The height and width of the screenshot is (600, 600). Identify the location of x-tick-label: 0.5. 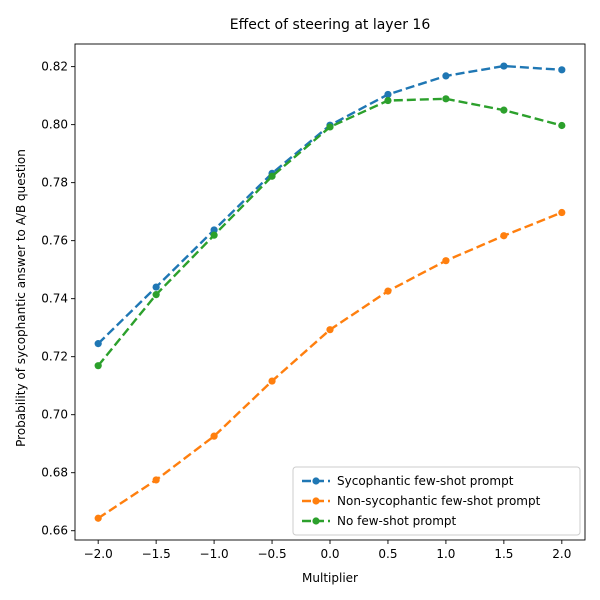
(387, 554).